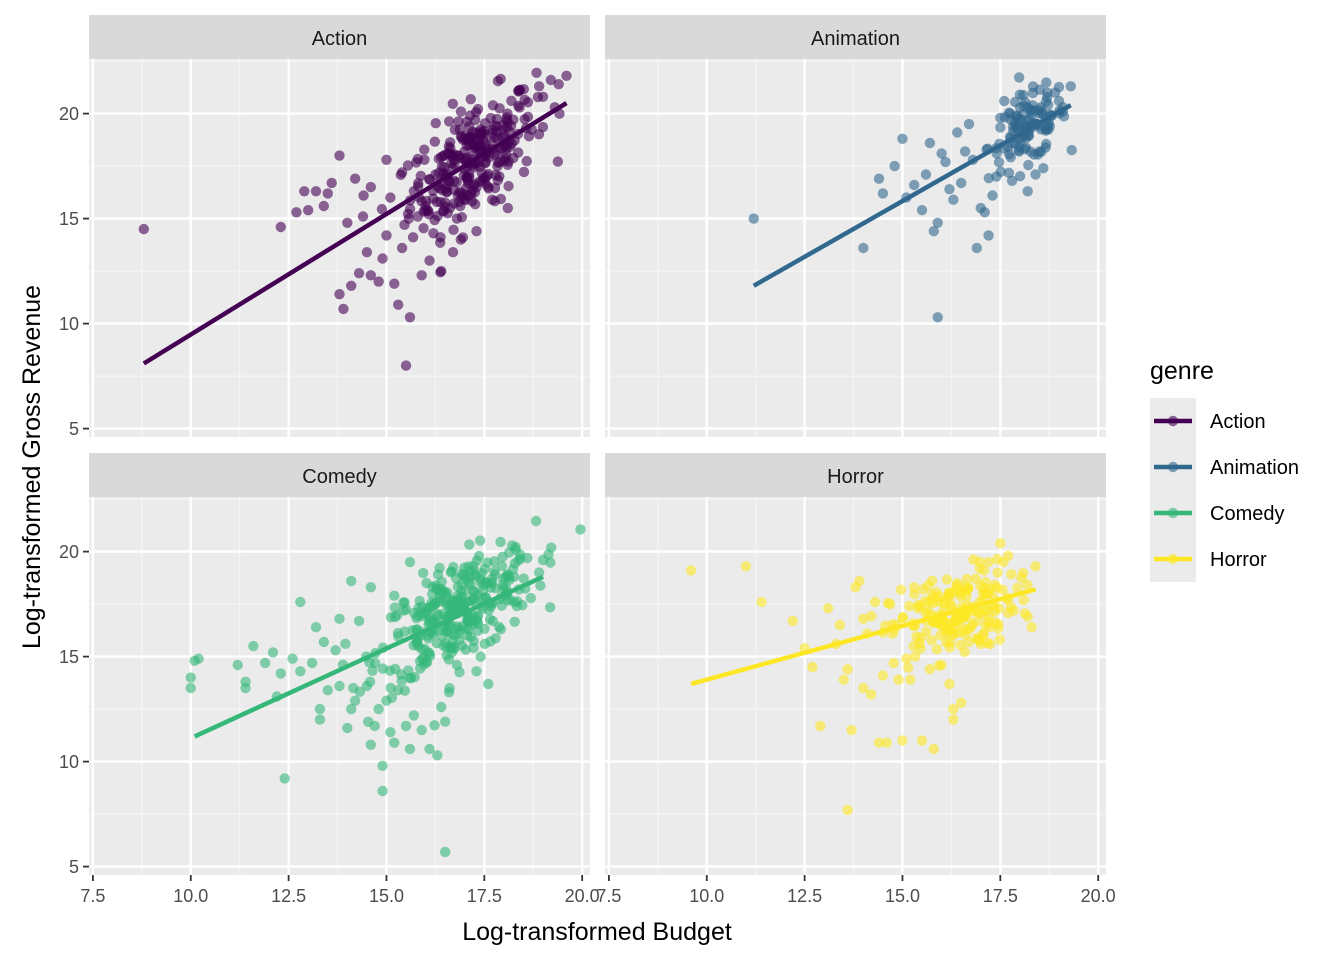 This screenshot has width=1344, height=960. What do you see at coordinates (484, 896) in the screenshot?
I see `x-tick-label: 17.5` at bounding box center [484, 896].